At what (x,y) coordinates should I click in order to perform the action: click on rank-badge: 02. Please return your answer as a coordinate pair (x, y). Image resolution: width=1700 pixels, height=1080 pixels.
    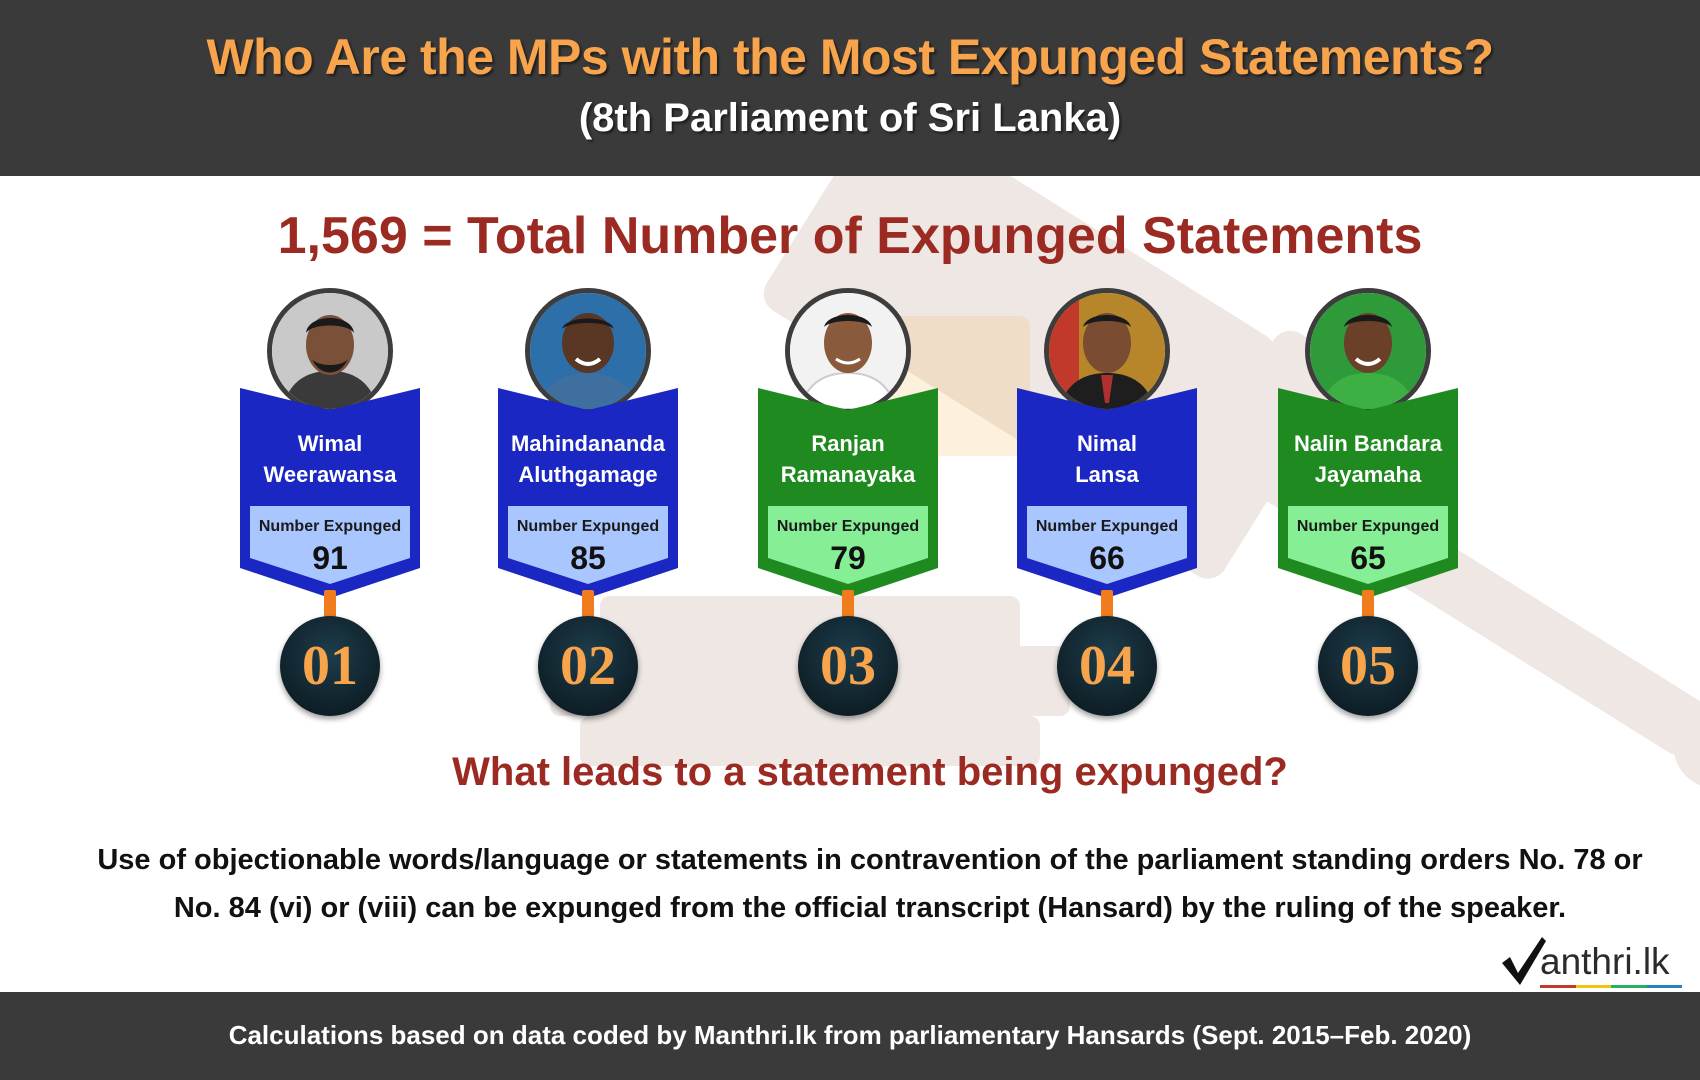
    Looking at the image, I should click on (588, 666).